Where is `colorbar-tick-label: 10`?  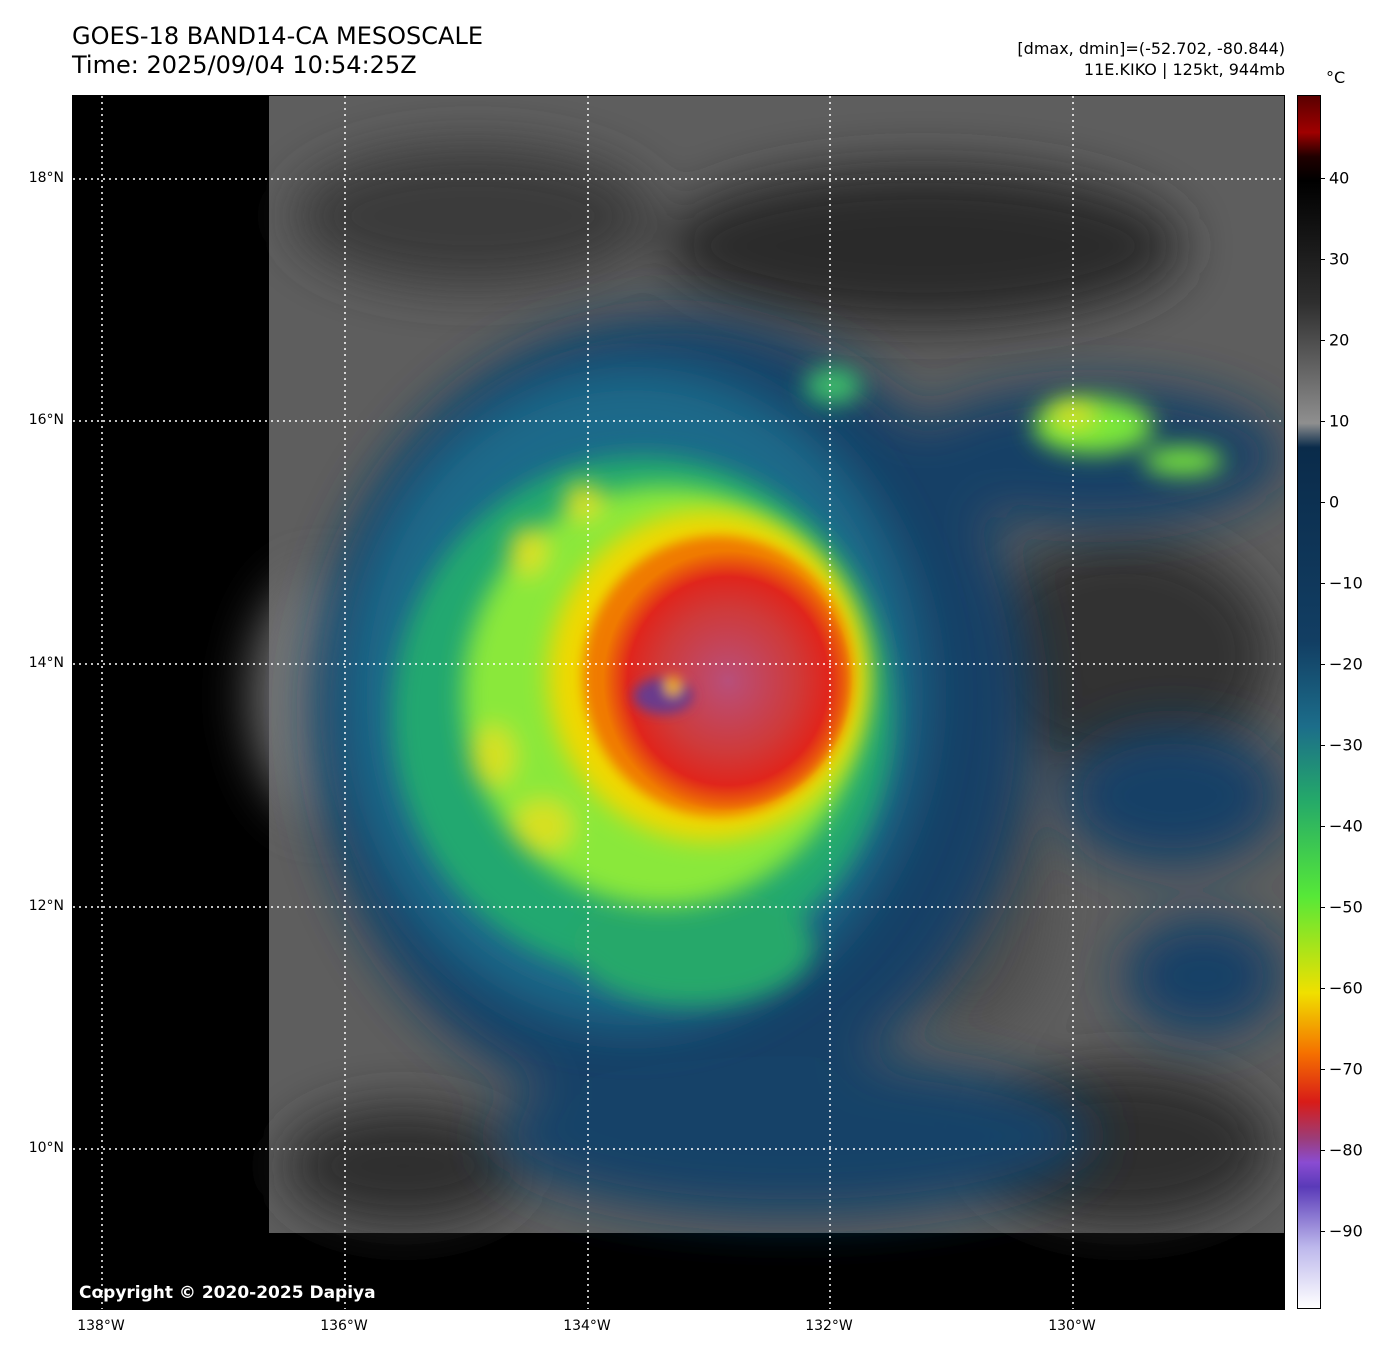
colorbar-tick-label: 10 is located at coordinates (1339, 421).